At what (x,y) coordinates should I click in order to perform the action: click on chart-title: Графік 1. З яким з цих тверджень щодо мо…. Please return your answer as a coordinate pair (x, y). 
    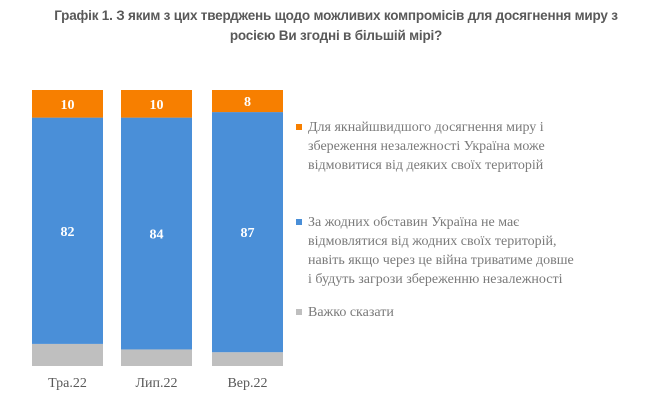
    Looking at the image, I should click on (336, 26).